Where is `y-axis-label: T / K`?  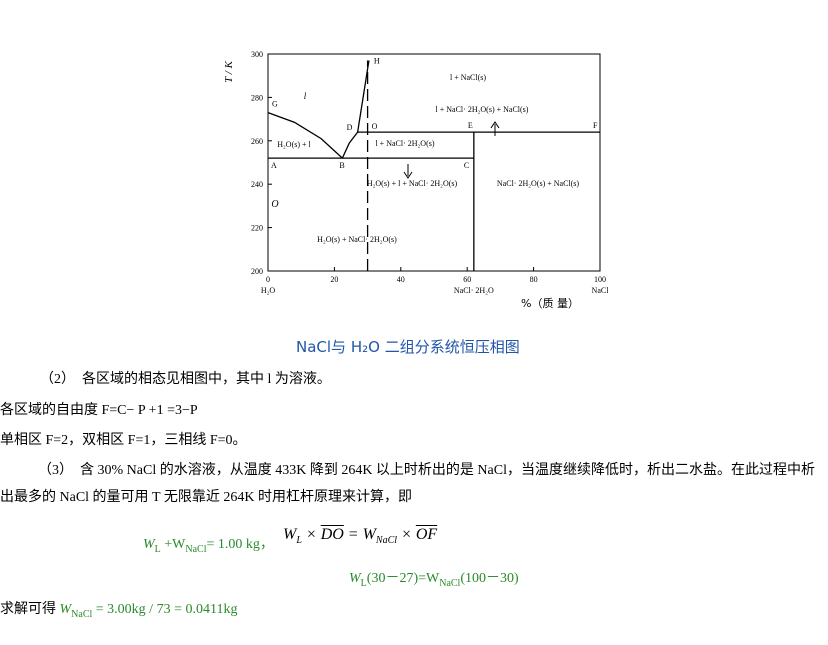
y-axis-label: T / K is located at coordinates (229, 71).